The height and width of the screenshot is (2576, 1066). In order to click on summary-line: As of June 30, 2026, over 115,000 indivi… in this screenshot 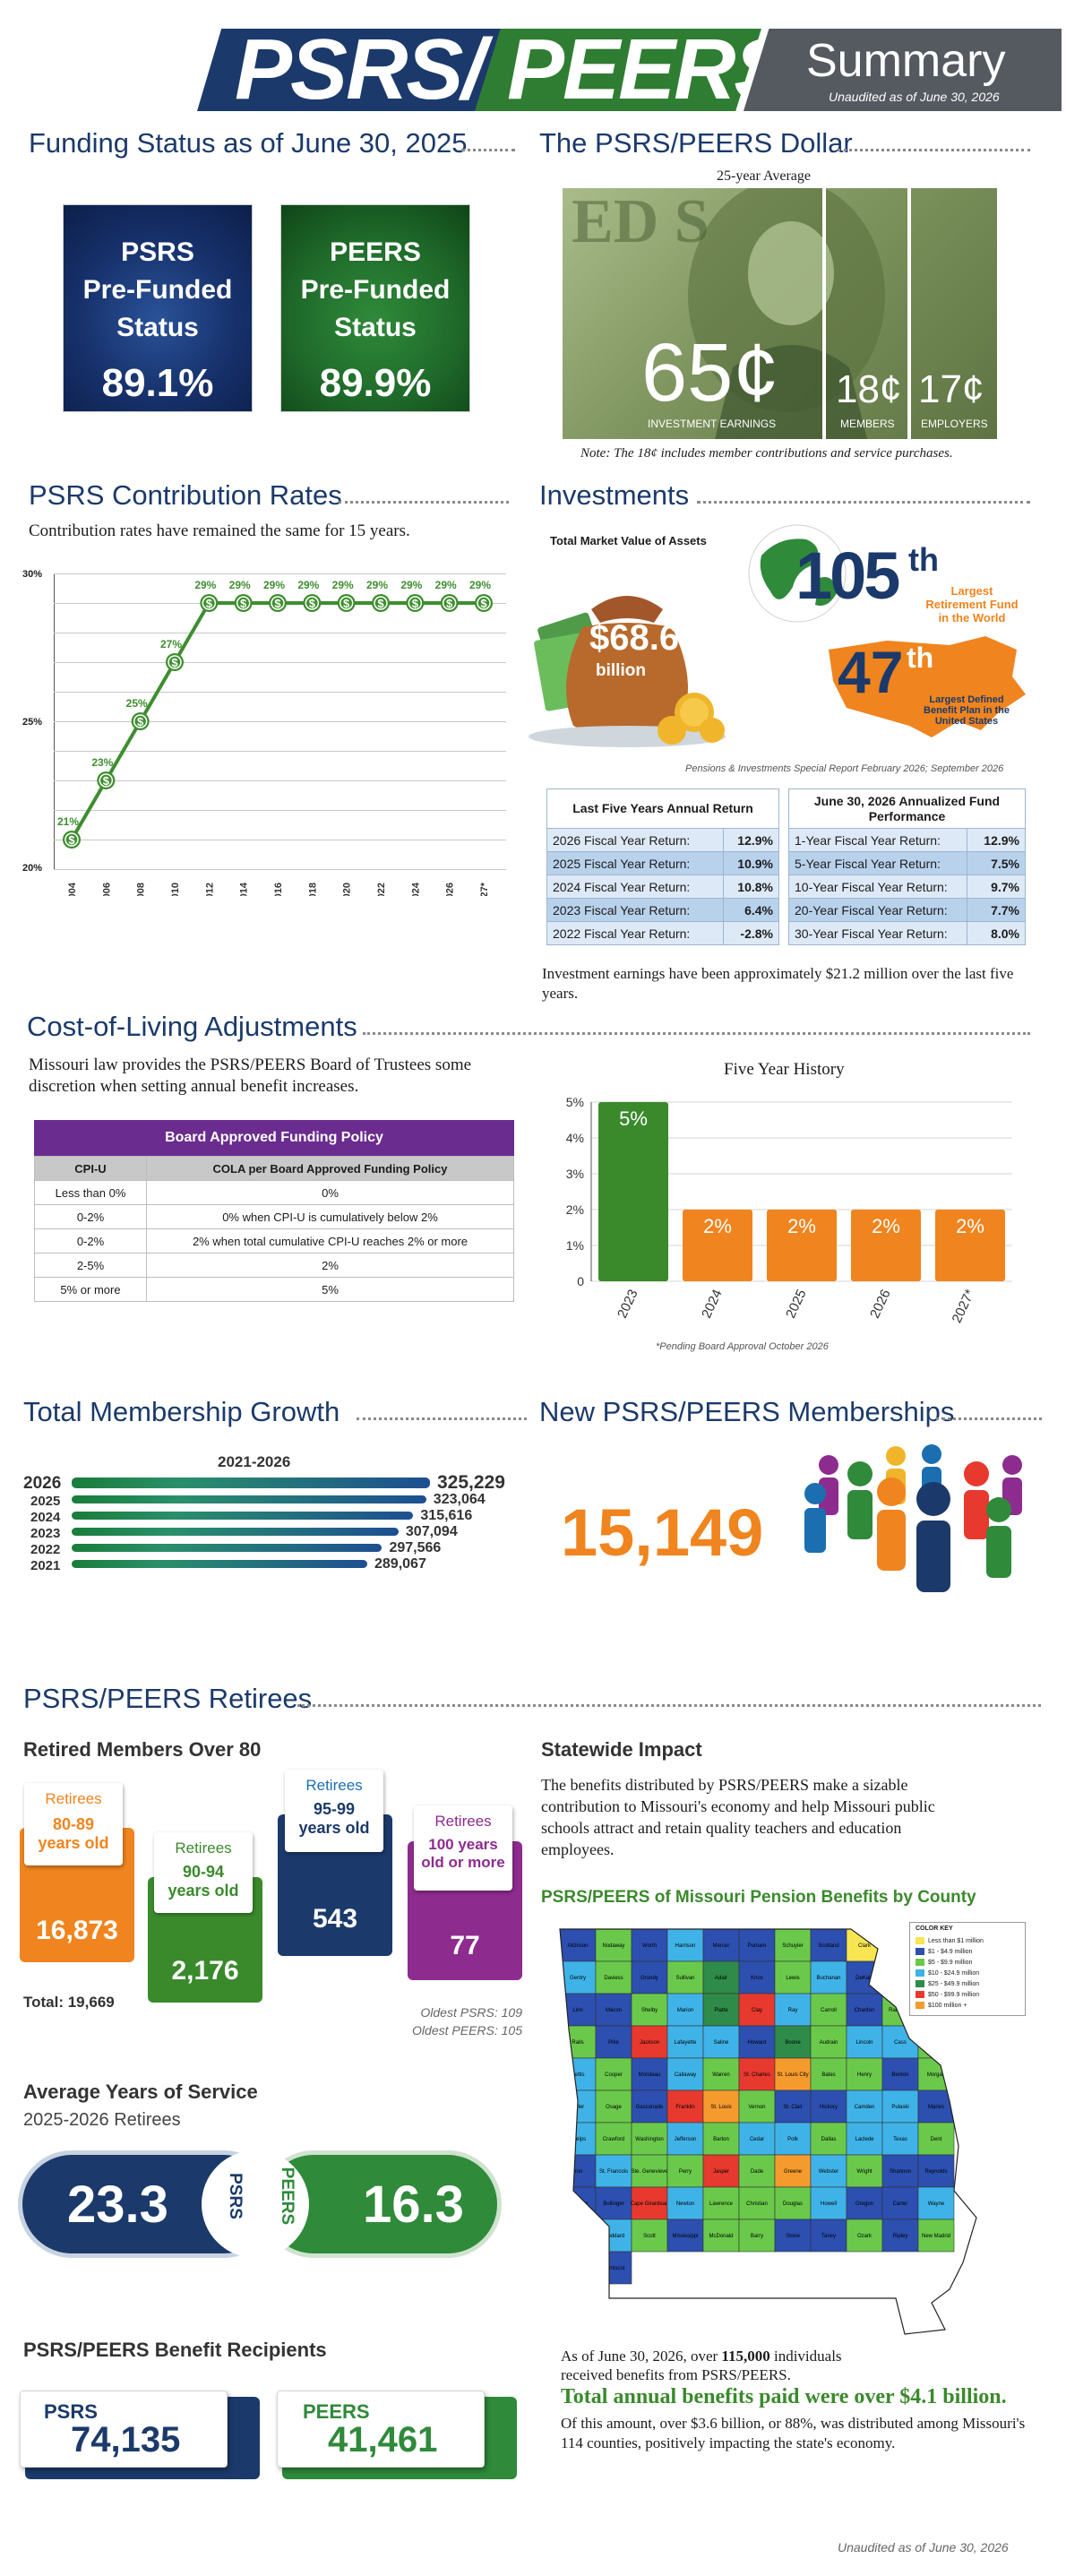, I will do `click(701, 2356)`.